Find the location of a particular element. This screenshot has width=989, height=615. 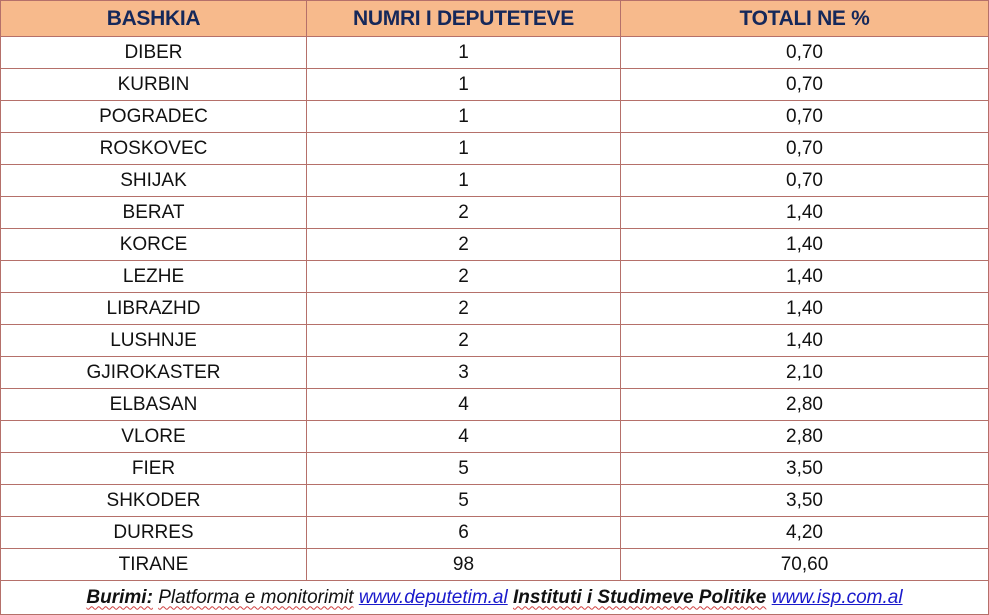

table-row: KURBIN 1 0,70 is located at coordinates (494, 84).